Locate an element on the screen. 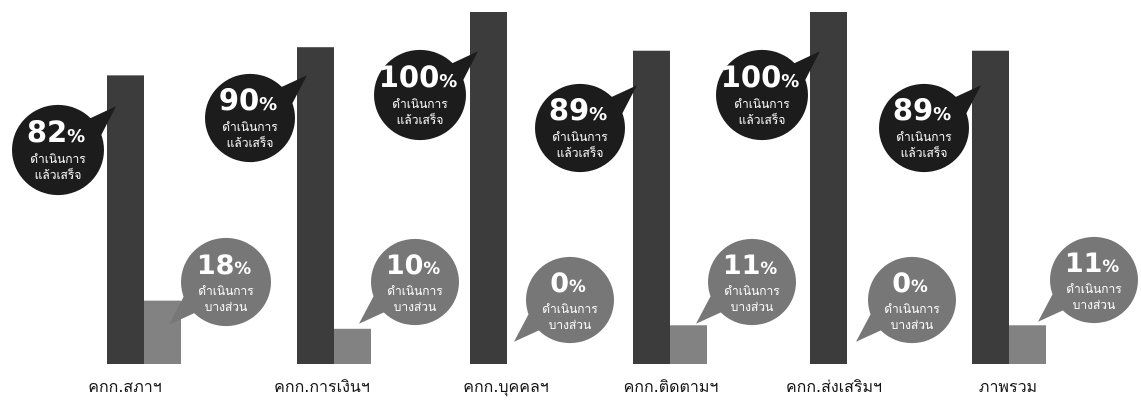 Image resolution: width=1141 pixels, height=400 pixels. x-tick-label: ภาพรวม is located at coordinates (1008, 386).